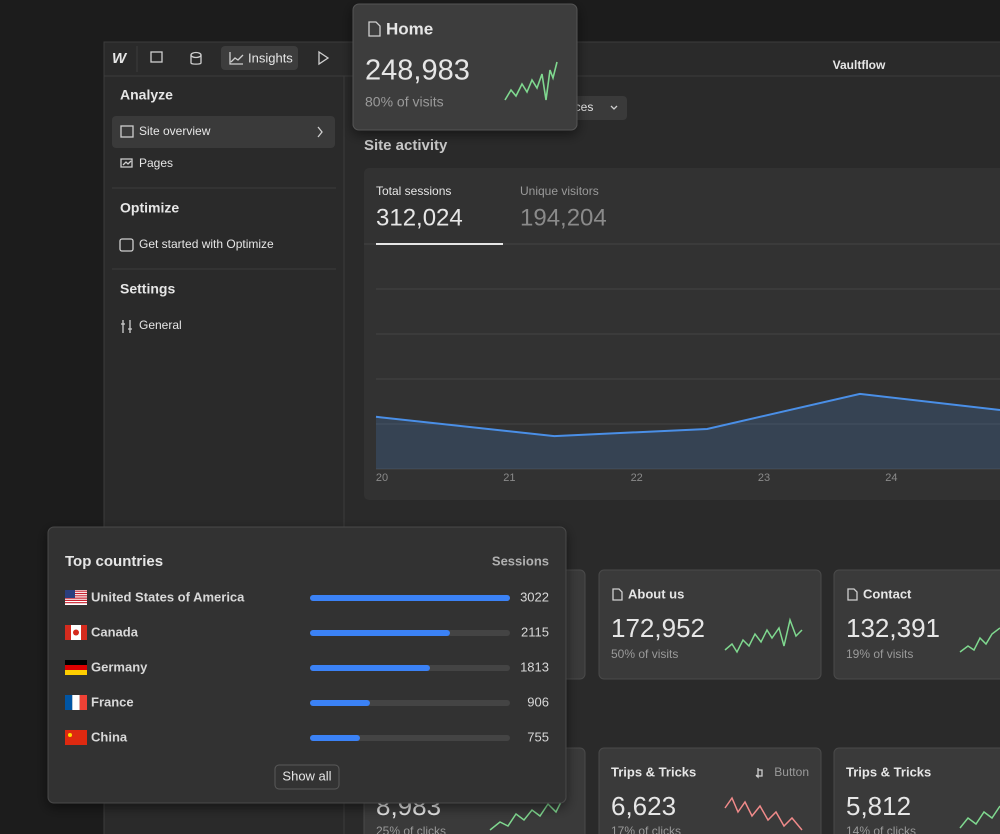  Describe the element at coordinates (115, 631) in the screenshot. I see `country-name: Canada` at that location.